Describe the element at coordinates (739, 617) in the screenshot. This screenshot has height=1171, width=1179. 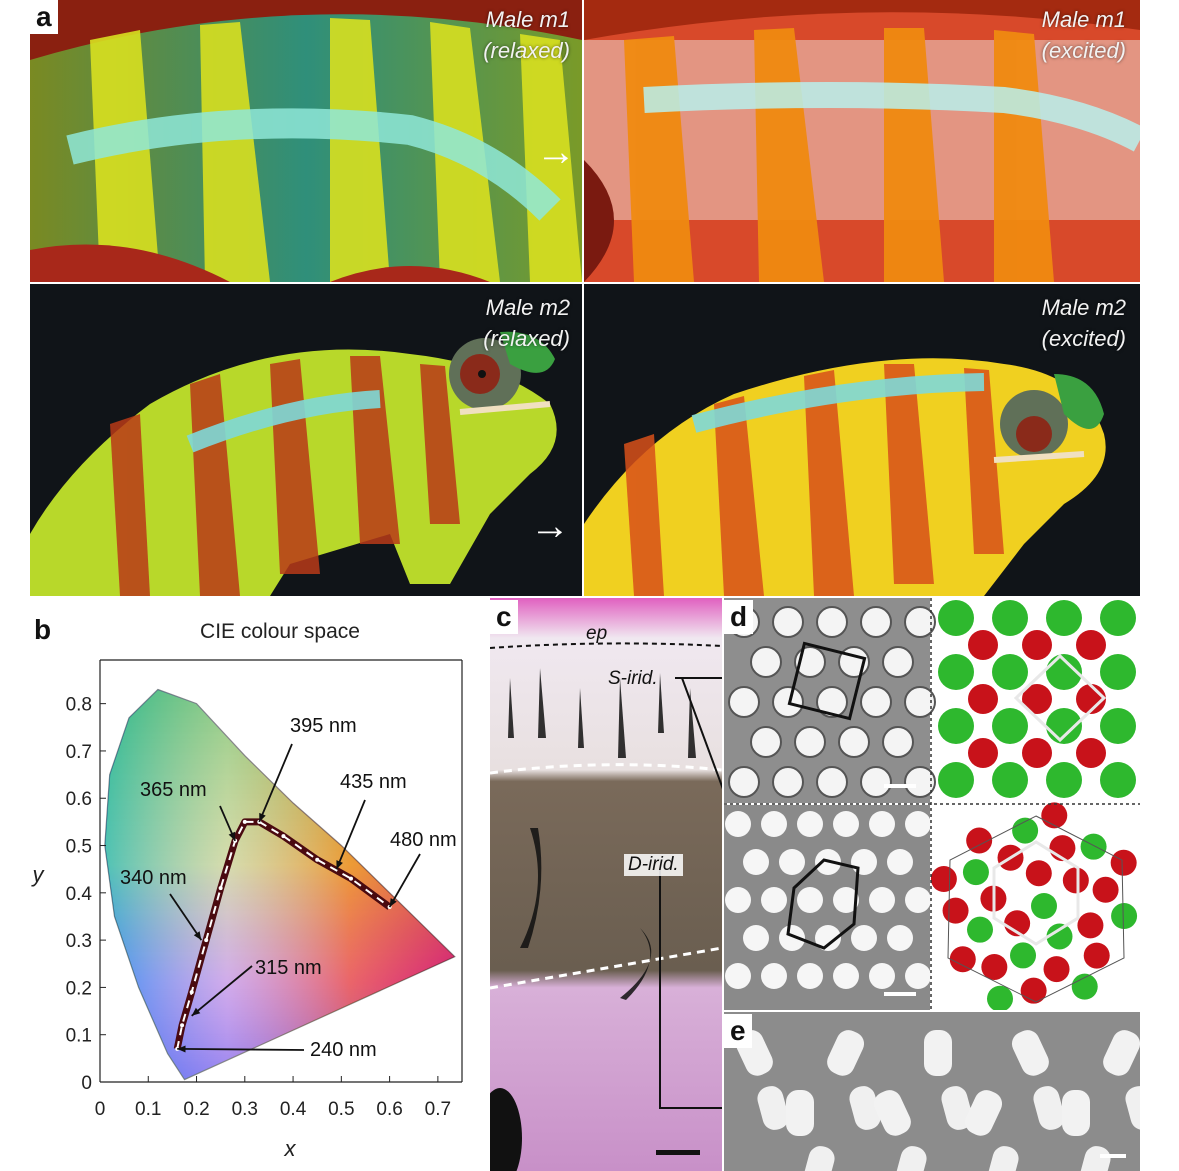
I see `panel-d-letter: d` at that location.